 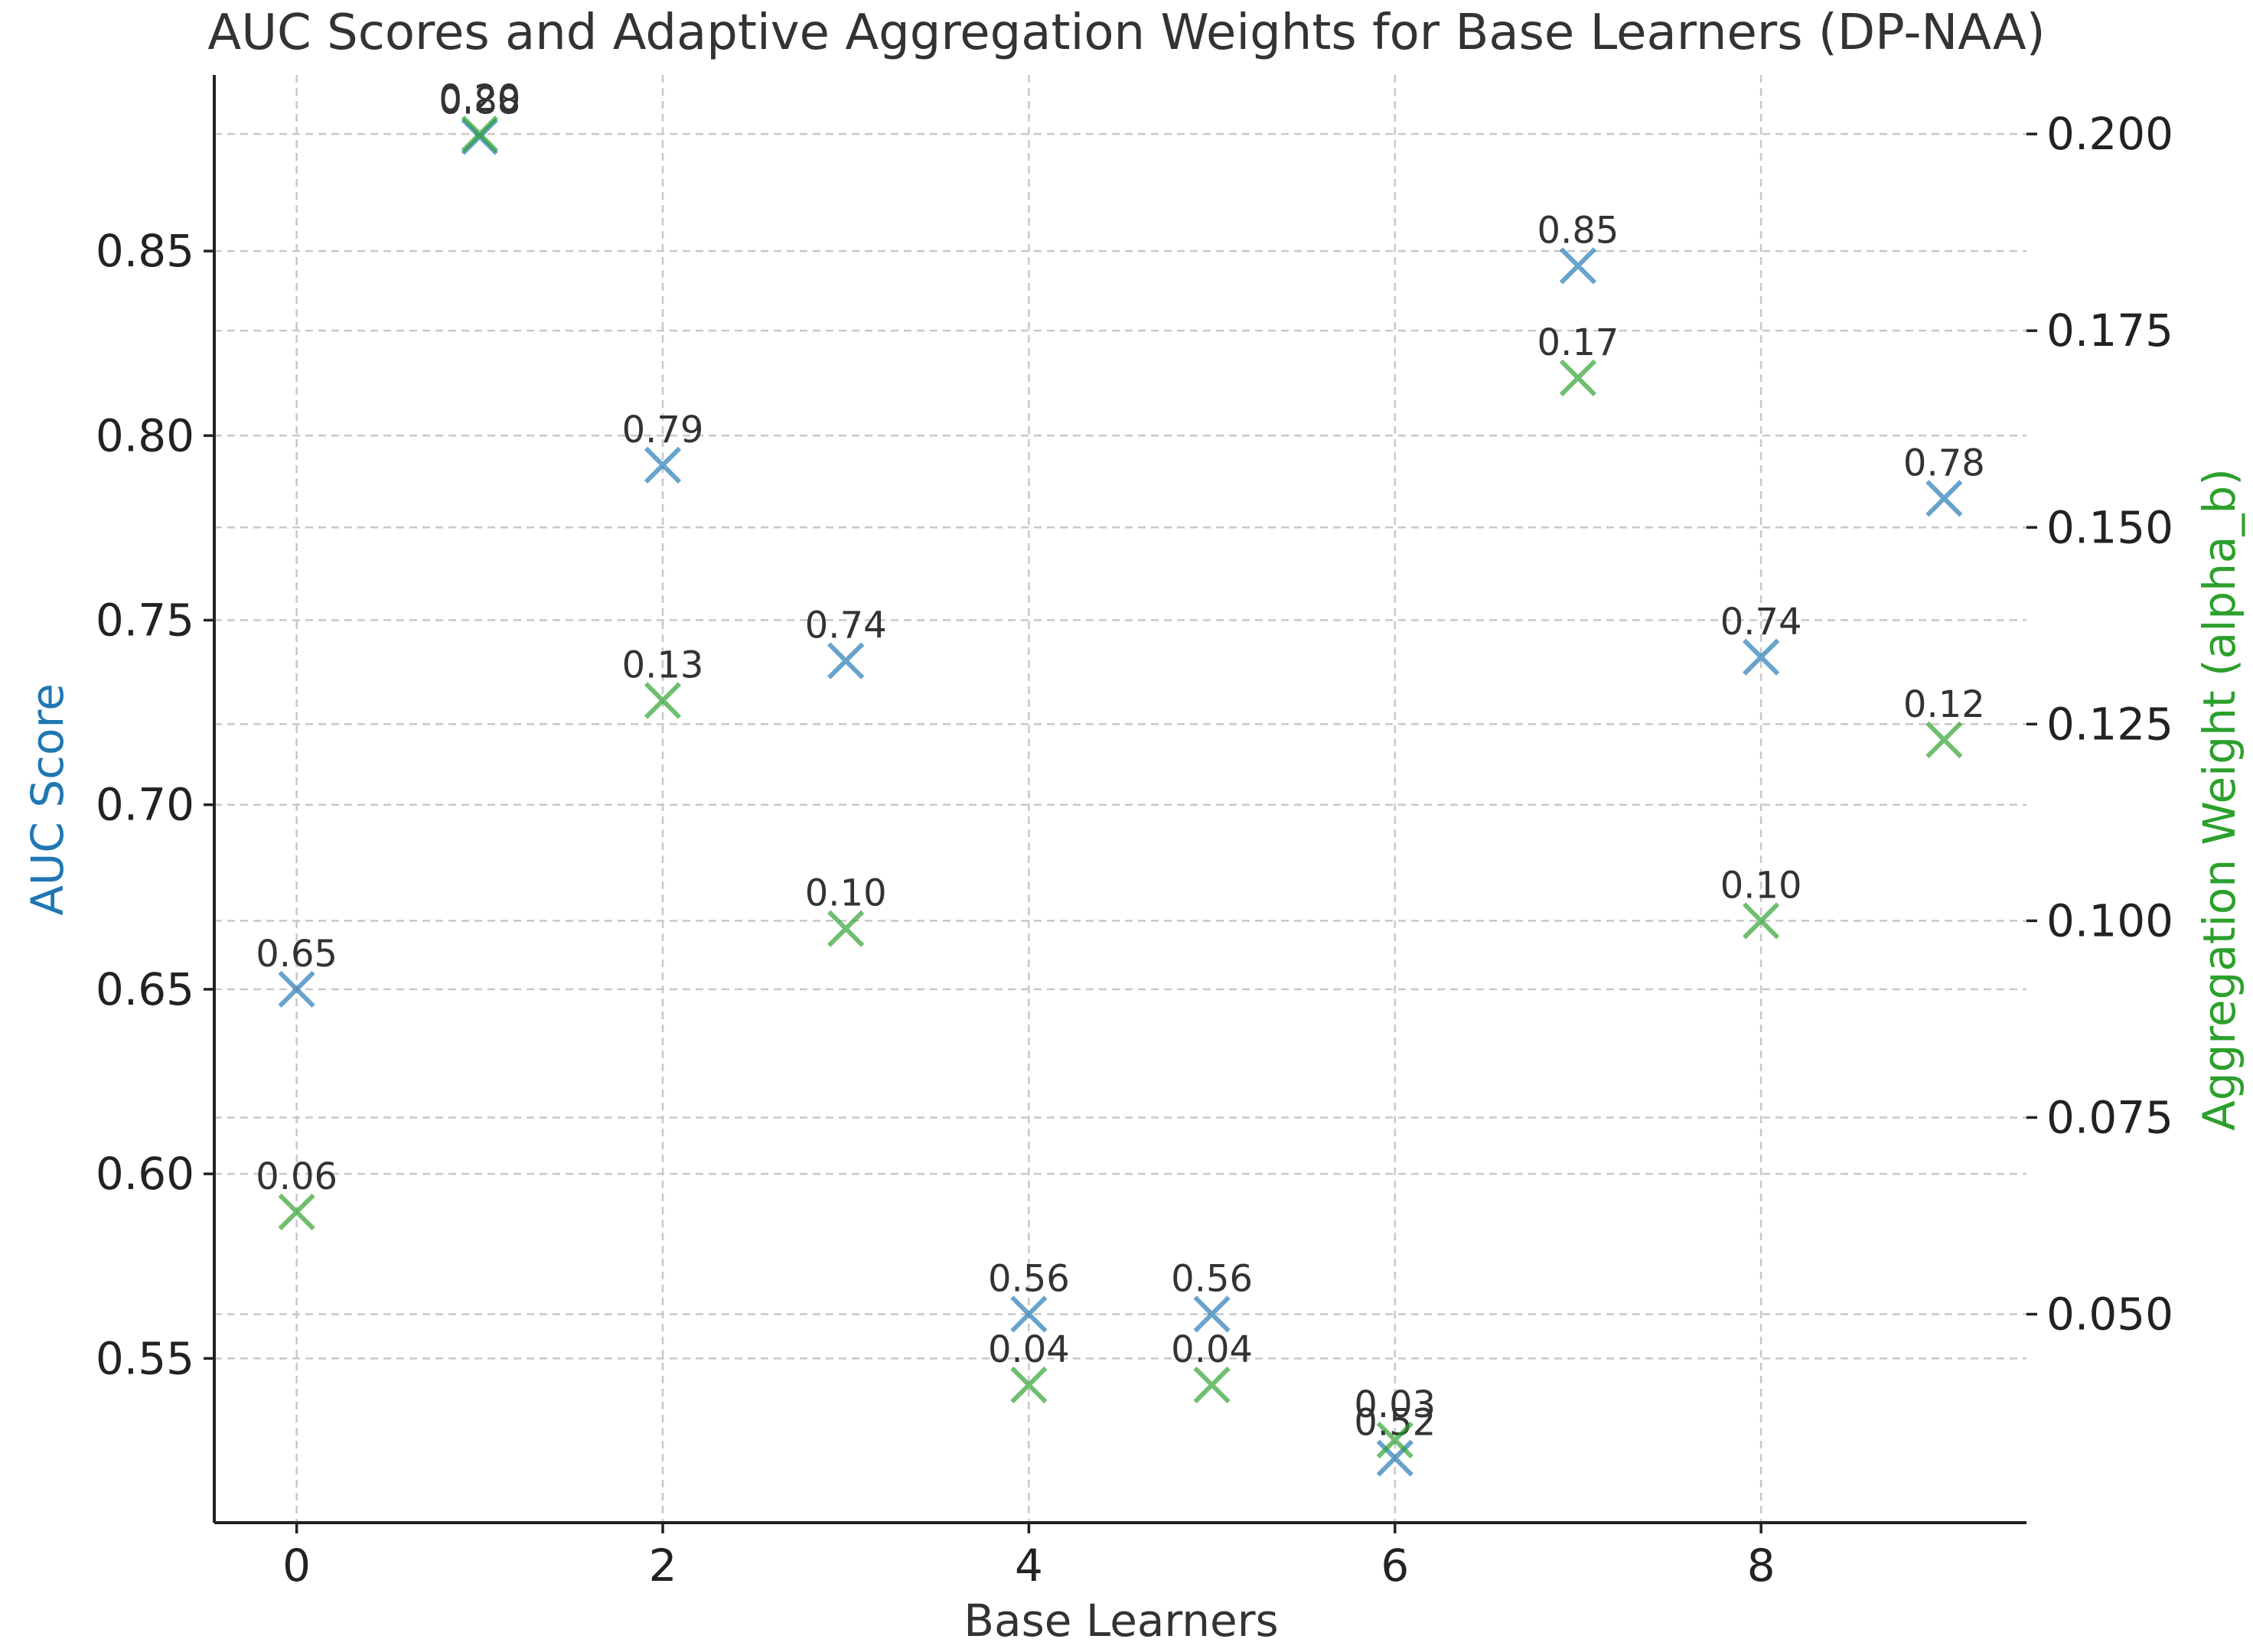 What do you see at coordinates (2110, 134) in the screenshot?
I see `y2-tick-label: 0.200` at bounding box center [2110, 134].